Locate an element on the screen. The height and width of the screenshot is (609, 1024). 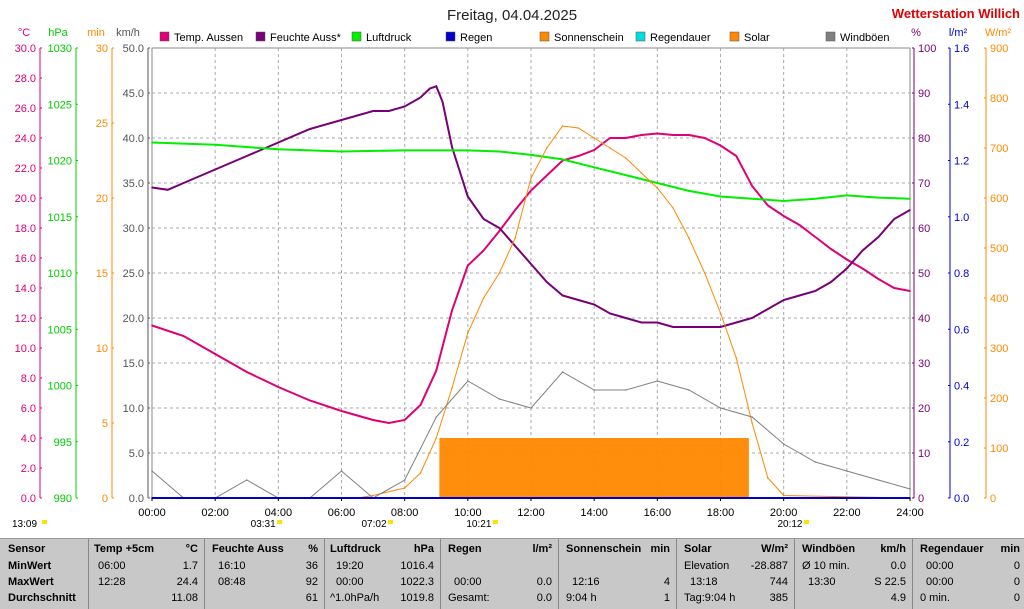
row-label-avg: Durchschnitt is located at coordinates (42, 598).